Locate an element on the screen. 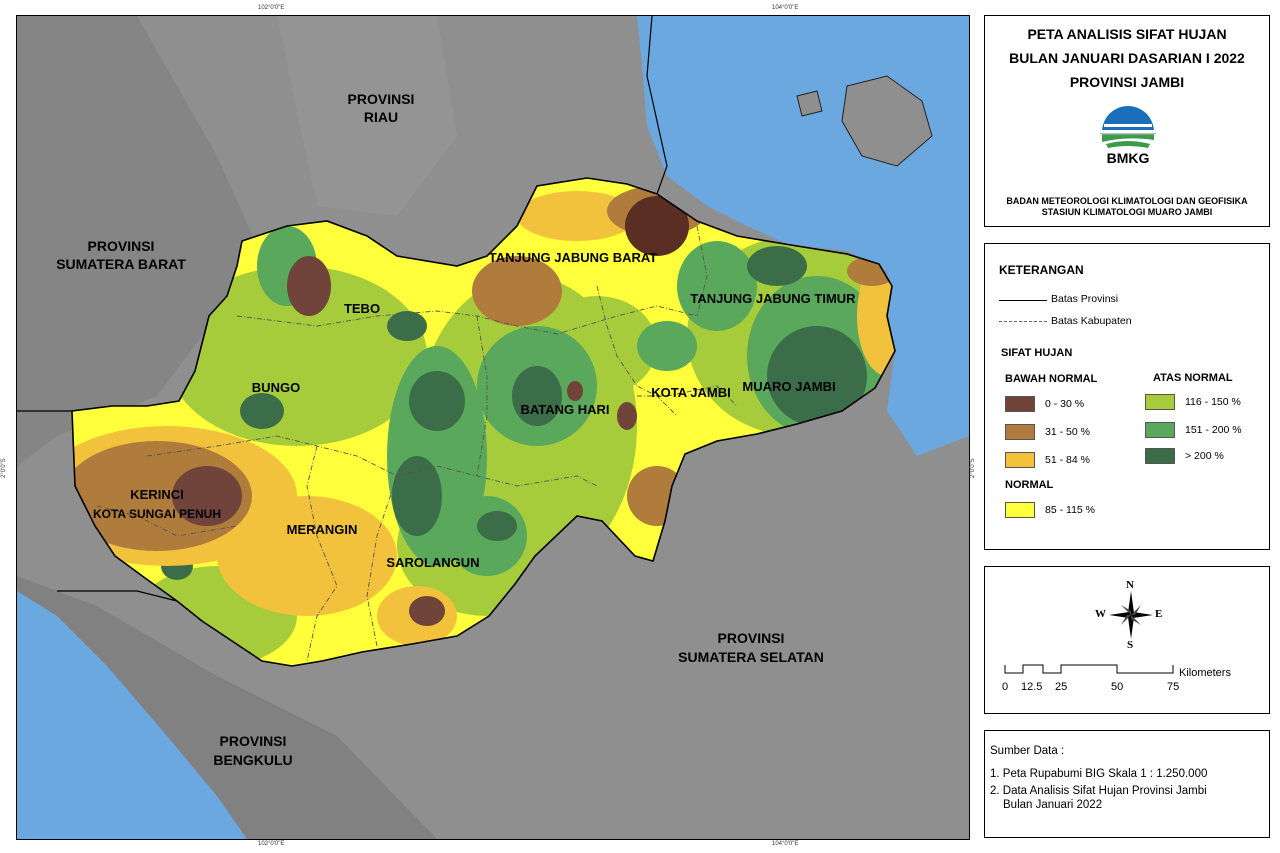  legend-51-84: 51 - 84 % is located at coordinates (1067, 460).